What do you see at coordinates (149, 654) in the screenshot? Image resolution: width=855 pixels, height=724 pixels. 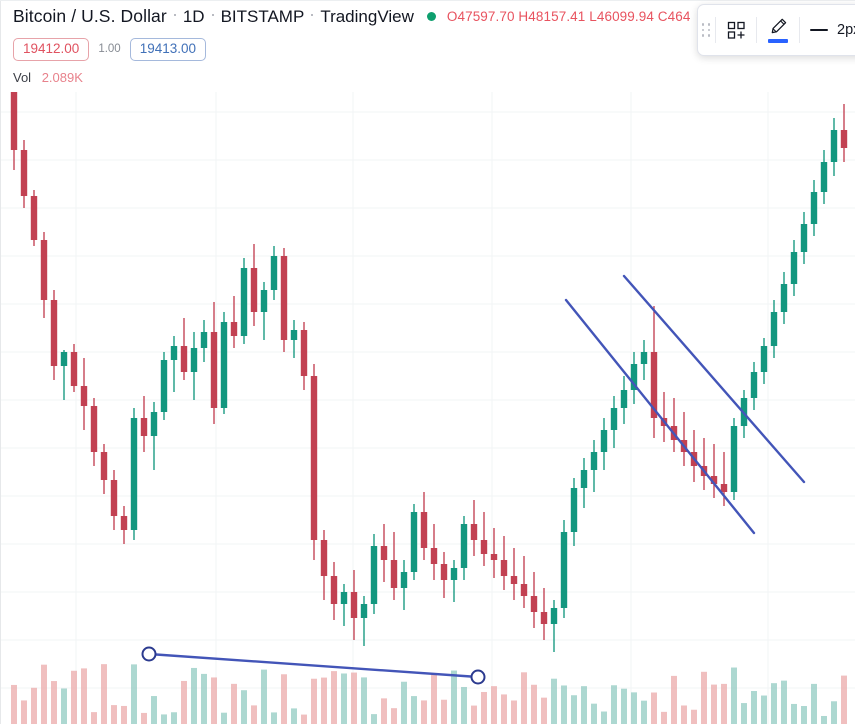 I see `trendline-handle-start` at bounding box center [149, 654].